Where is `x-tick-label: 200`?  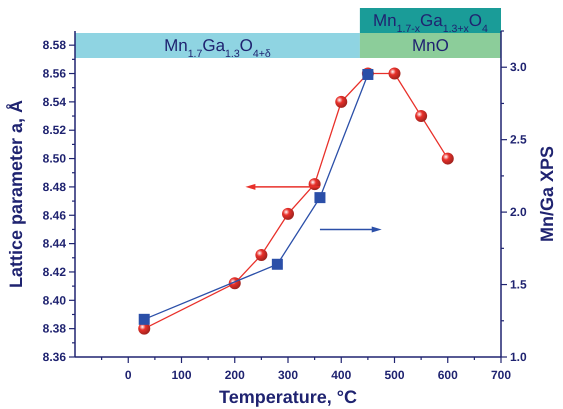
x-tick-label: 200 is located at coordinates (235, 375).